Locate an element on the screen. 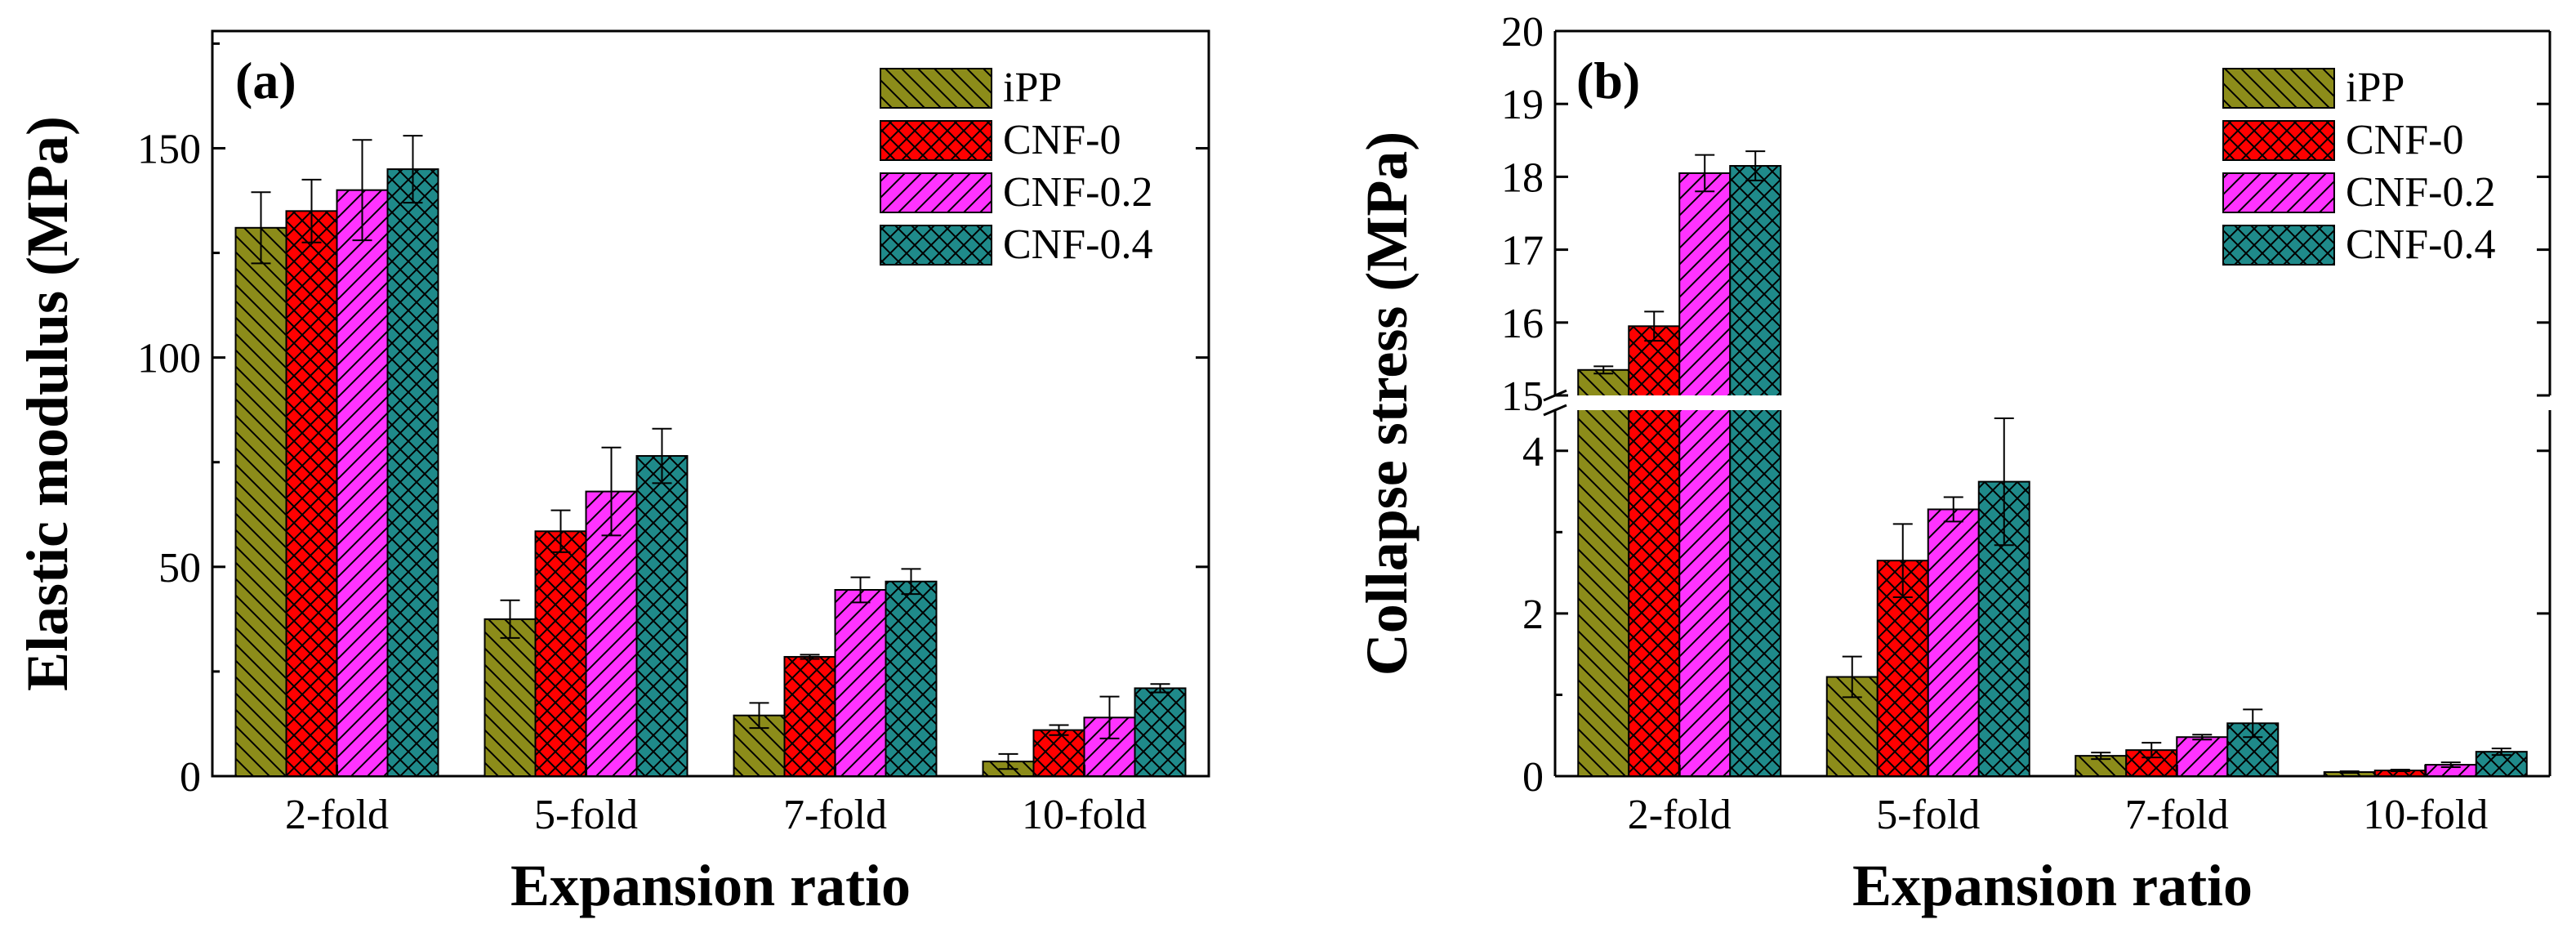  x-axis-title-b: Expansion ratio is located at coordinates (2052, 885).